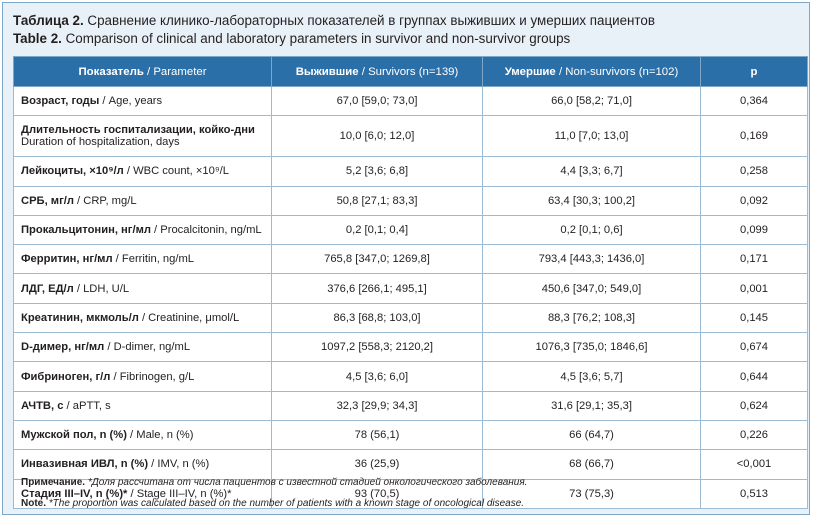 Image resolution: width=814 pixels, height=519 pixels. What do you see at coordinates (377, 136) in the screenshot?
I see `cell-survivors: 10,0 [6,0; 12,0]` at bounding box center [377, 136].